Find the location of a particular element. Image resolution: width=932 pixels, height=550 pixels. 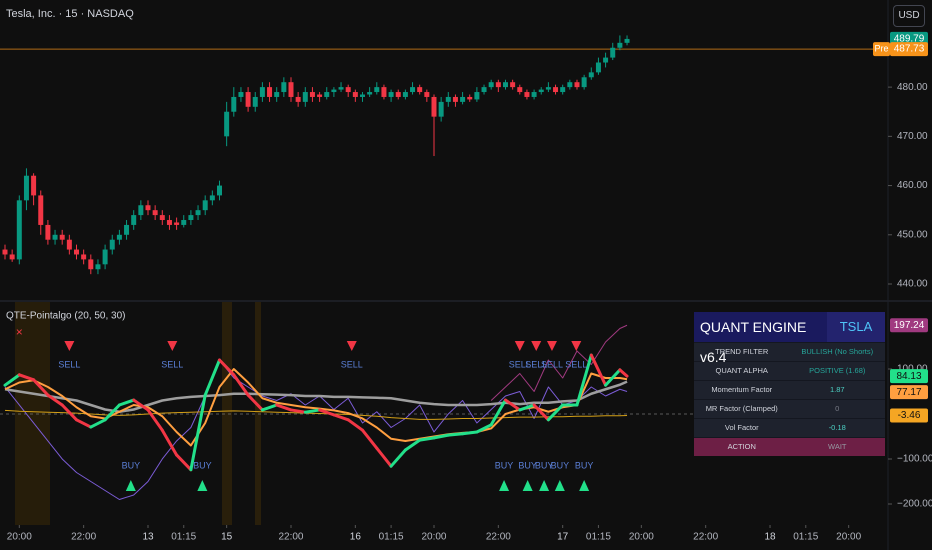

pre-price-label: 487.73 is located at coordinates (909, 49).